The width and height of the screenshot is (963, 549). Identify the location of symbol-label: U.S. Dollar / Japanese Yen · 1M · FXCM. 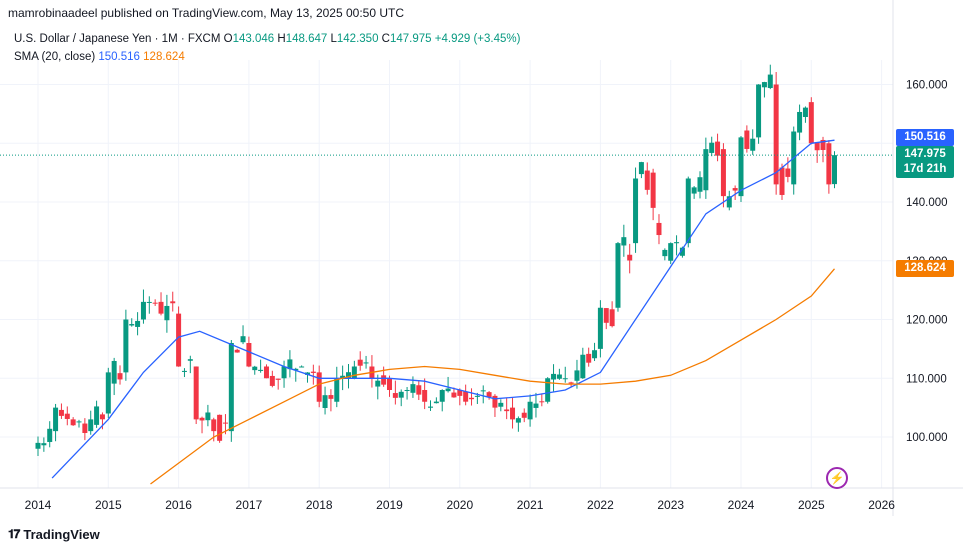
(117, 39).